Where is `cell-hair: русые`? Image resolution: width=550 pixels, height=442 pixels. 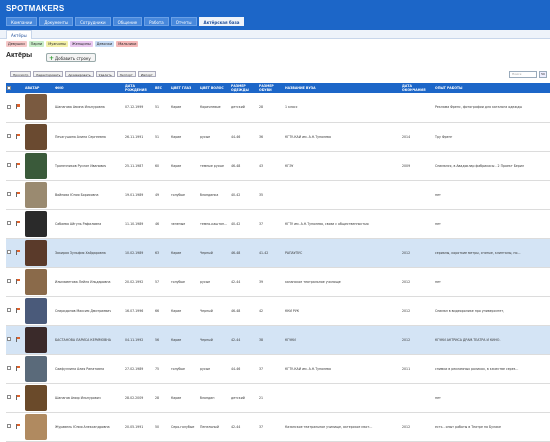 cell-hair: русые is located at coordinates (214, 137).